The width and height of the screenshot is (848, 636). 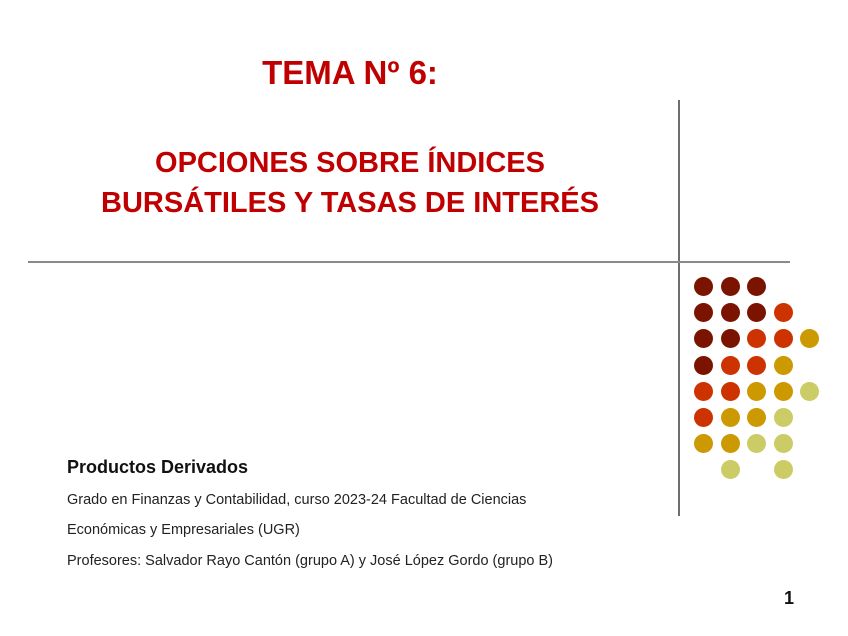 I want to click on horizontal-divider, so click(x=409, y=262).